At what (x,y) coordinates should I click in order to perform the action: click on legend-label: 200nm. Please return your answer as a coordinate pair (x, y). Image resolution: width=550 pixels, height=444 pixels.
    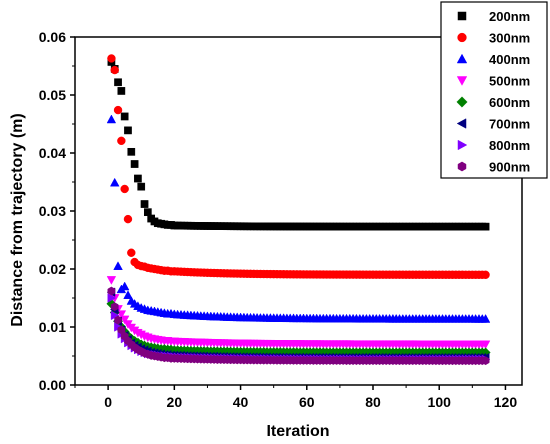
    Looking at the image, I should click on (509, 16).